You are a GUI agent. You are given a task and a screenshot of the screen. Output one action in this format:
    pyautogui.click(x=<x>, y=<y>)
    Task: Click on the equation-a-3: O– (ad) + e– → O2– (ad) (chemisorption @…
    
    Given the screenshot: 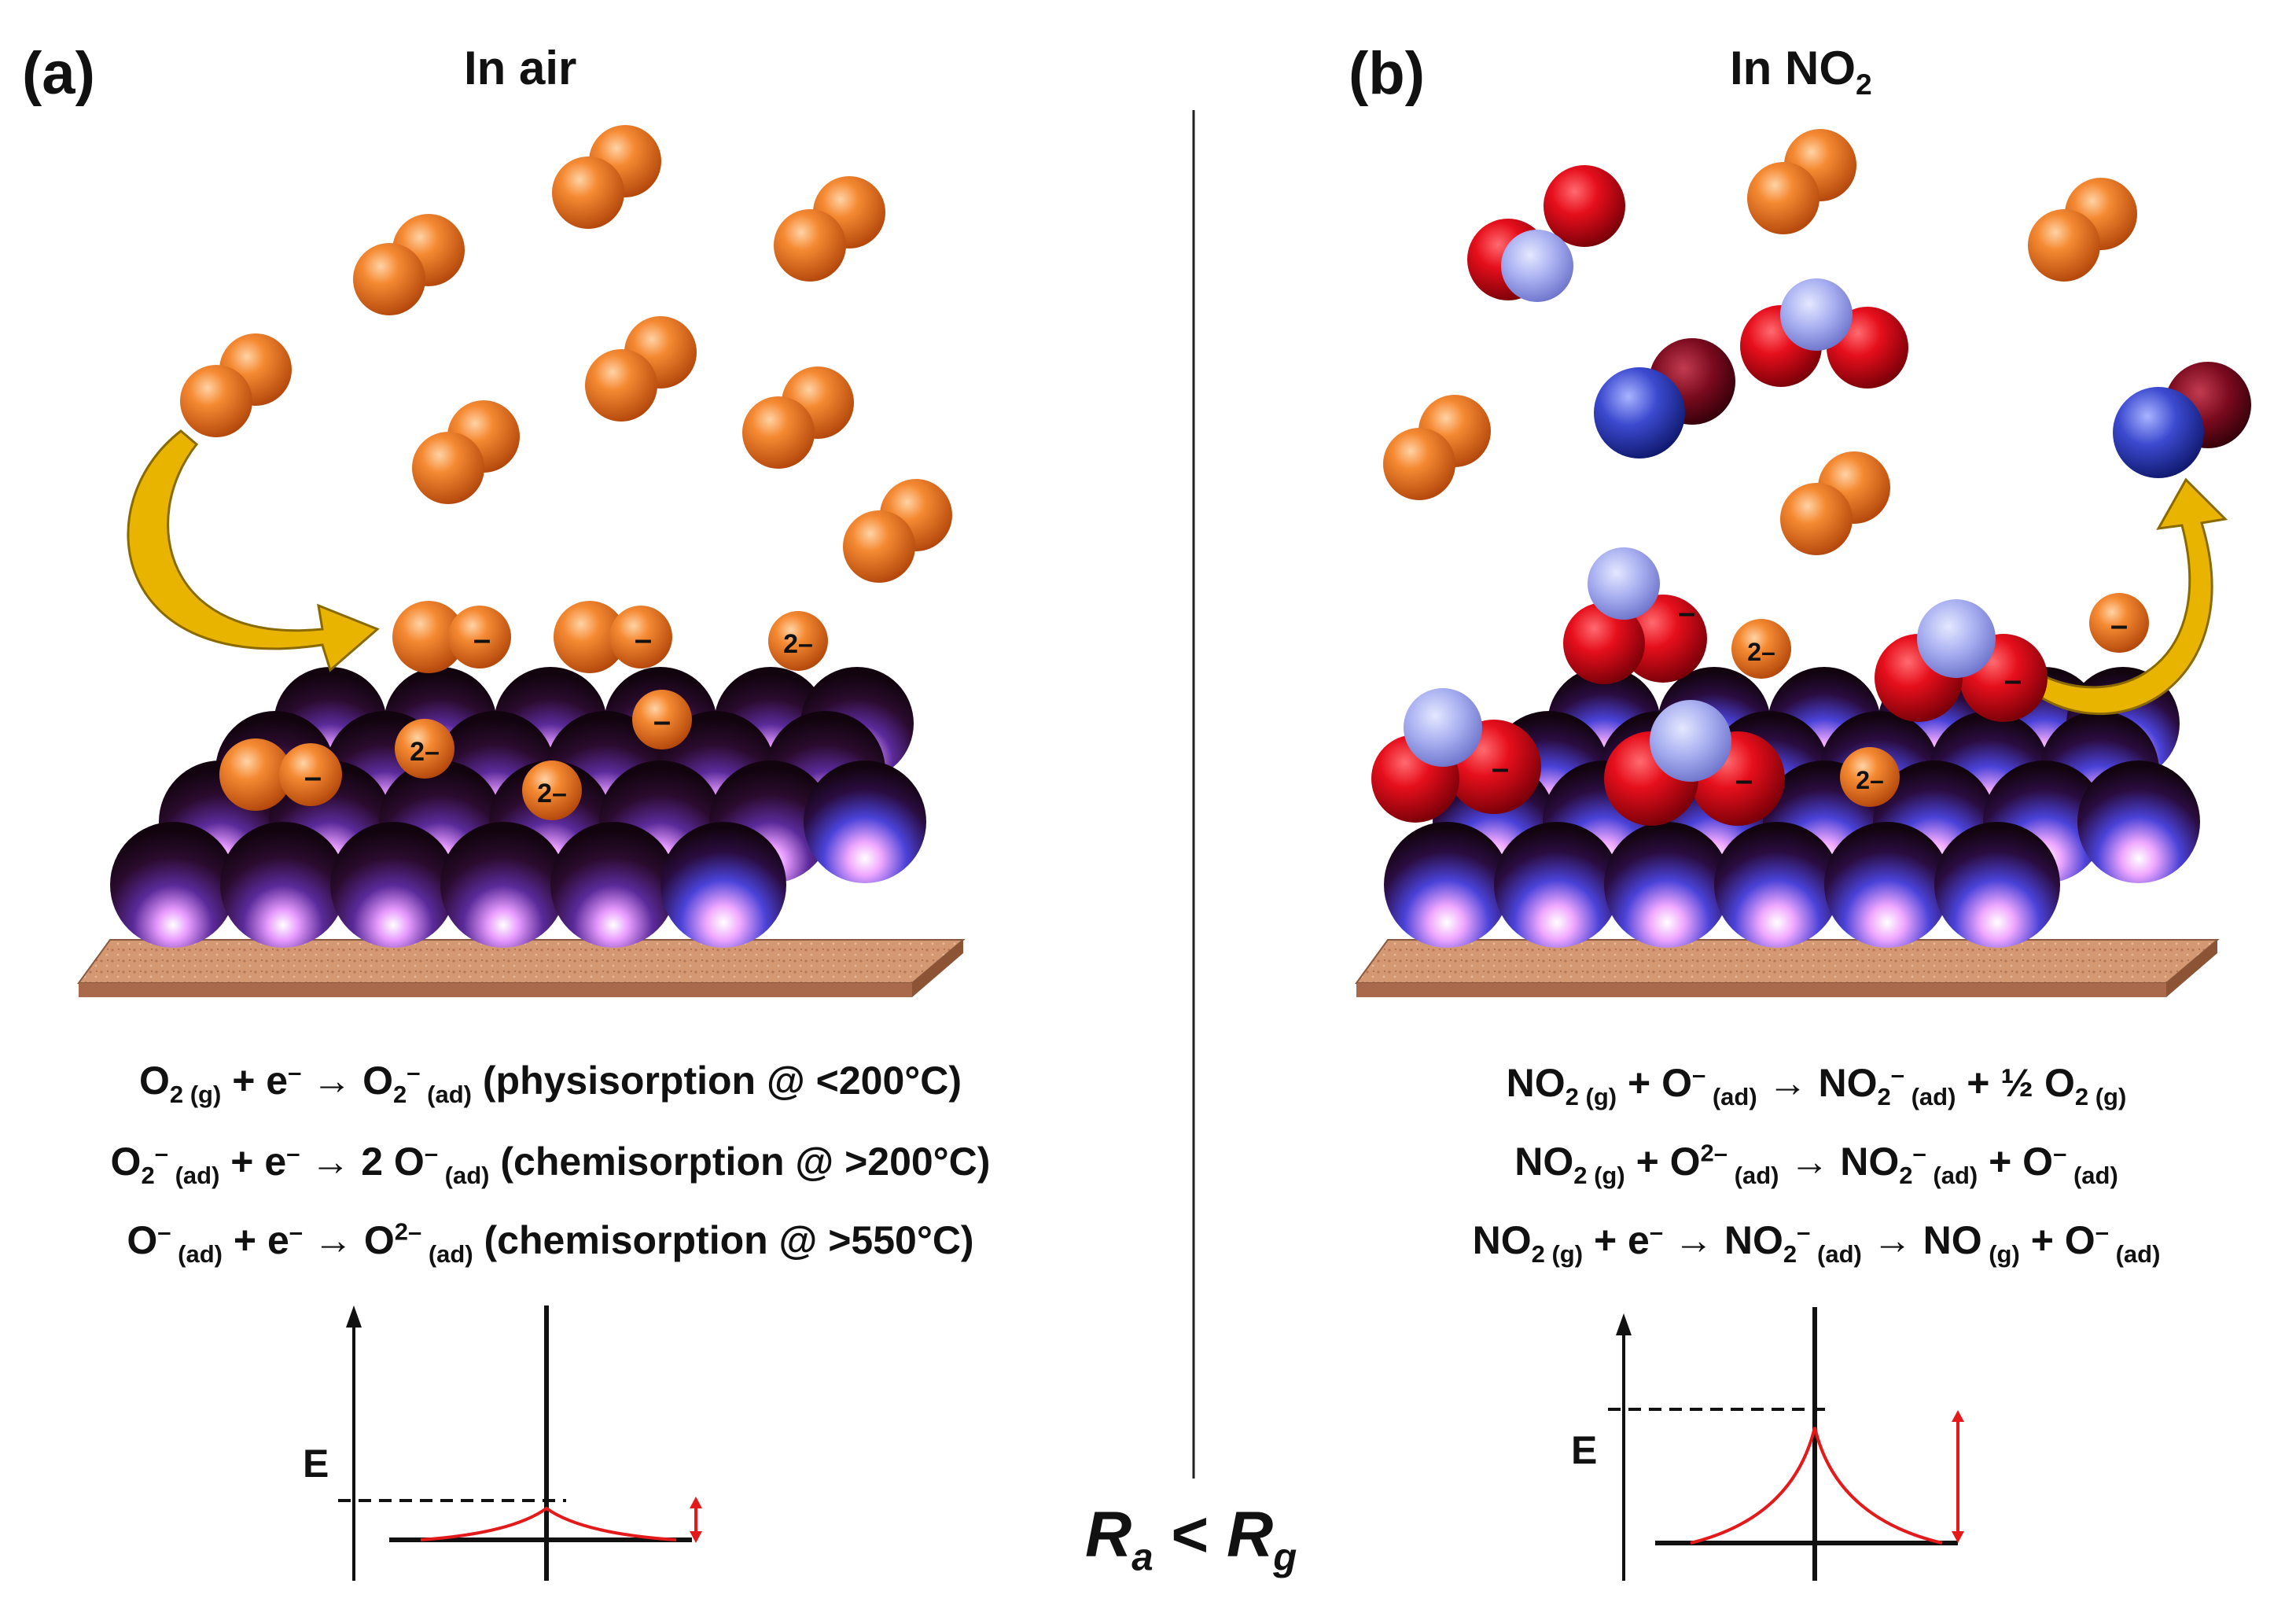 What is the action you would take?
    pyautogui.click(x=550, y=1242)
    